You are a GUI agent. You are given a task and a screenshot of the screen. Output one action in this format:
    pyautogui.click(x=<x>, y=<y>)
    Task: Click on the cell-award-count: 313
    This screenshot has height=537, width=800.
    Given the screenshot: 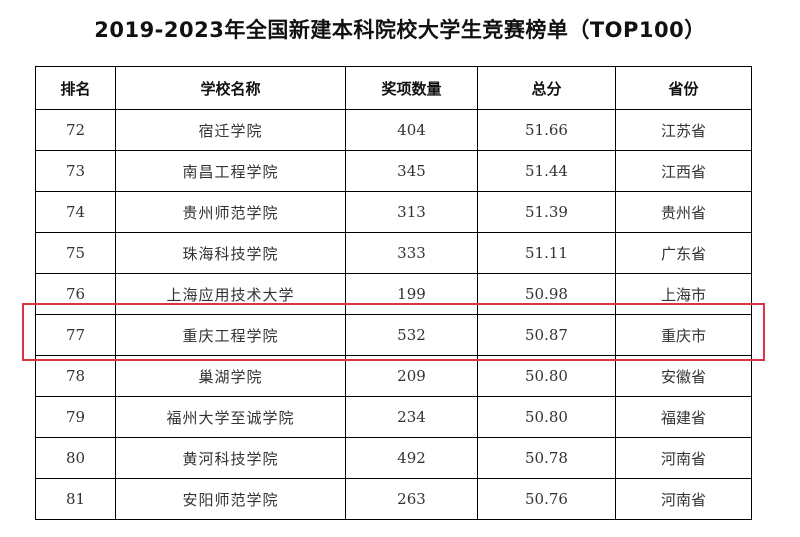 What is the action you would take?
    pyautogui.click(x=411, y=212)
    